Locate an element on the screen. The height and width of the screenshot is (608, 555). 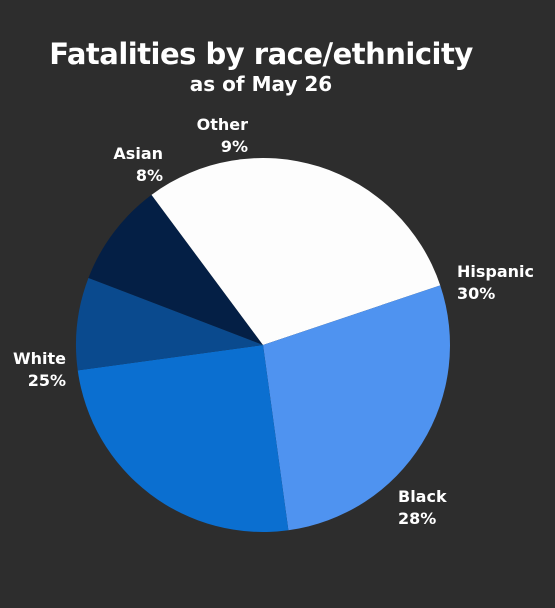
pie-slice-white is located at coordinates (183, 439).